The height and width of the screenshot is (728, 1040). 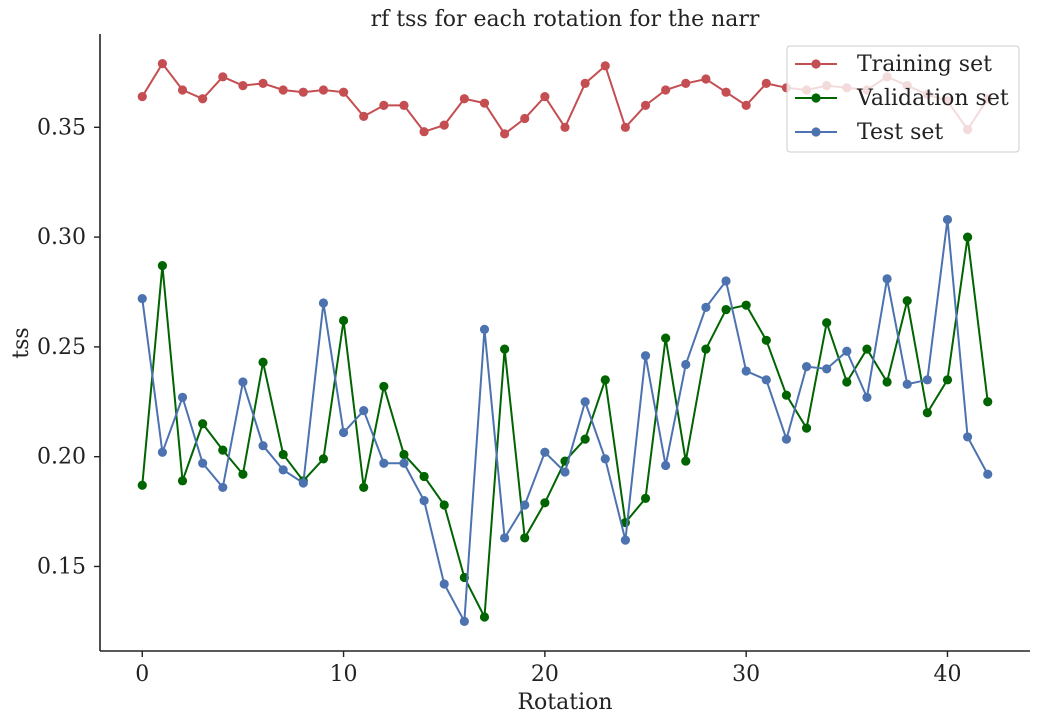 I want to click on x-tick-label: 30, so click(x=746, y=674).